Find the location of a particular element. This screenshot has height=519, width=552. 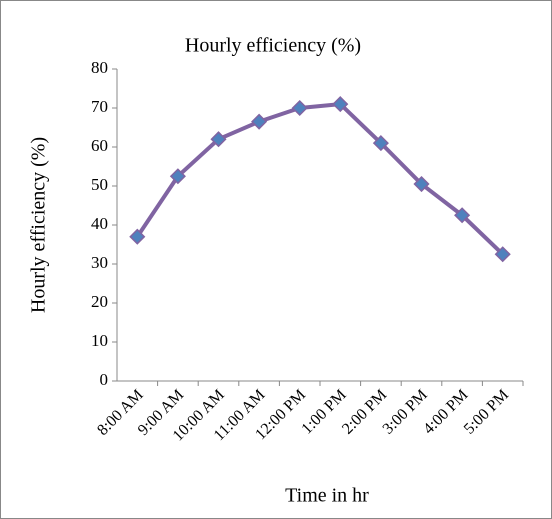

y-tick-label: 80 is located at coordinates (99, 67).